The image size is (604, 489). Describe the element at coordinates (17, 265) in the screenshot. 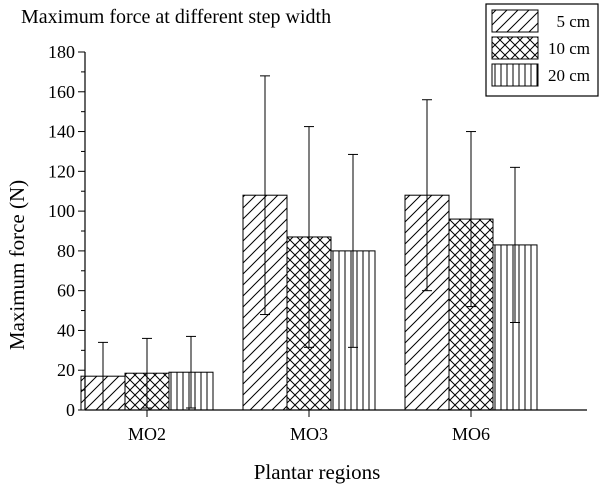

I see `y-axis-title: Maximum force (N)` at that location.